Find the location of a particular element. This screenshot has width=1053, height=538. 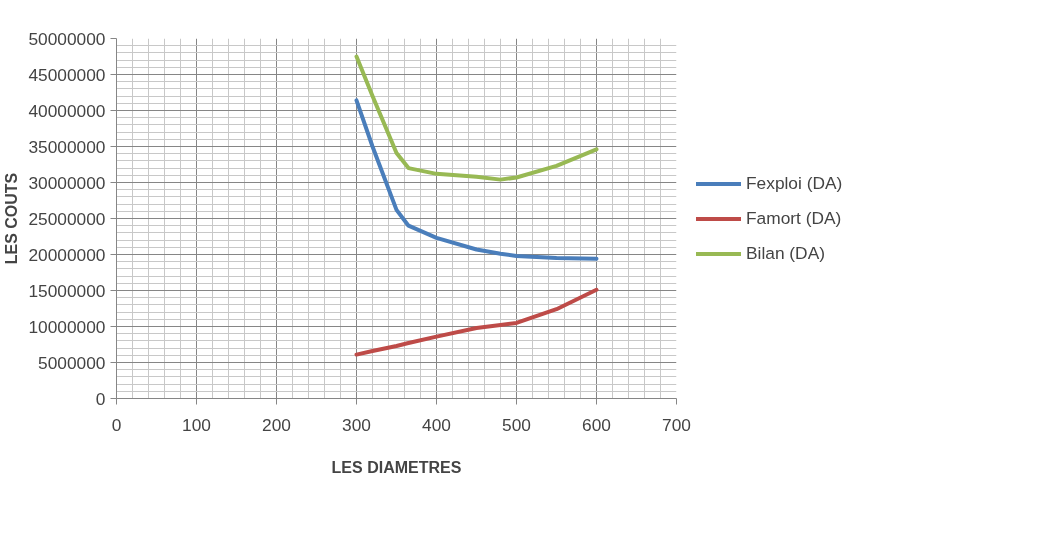

legend-label: Famort (DA) is located at coordinates (794, 218).